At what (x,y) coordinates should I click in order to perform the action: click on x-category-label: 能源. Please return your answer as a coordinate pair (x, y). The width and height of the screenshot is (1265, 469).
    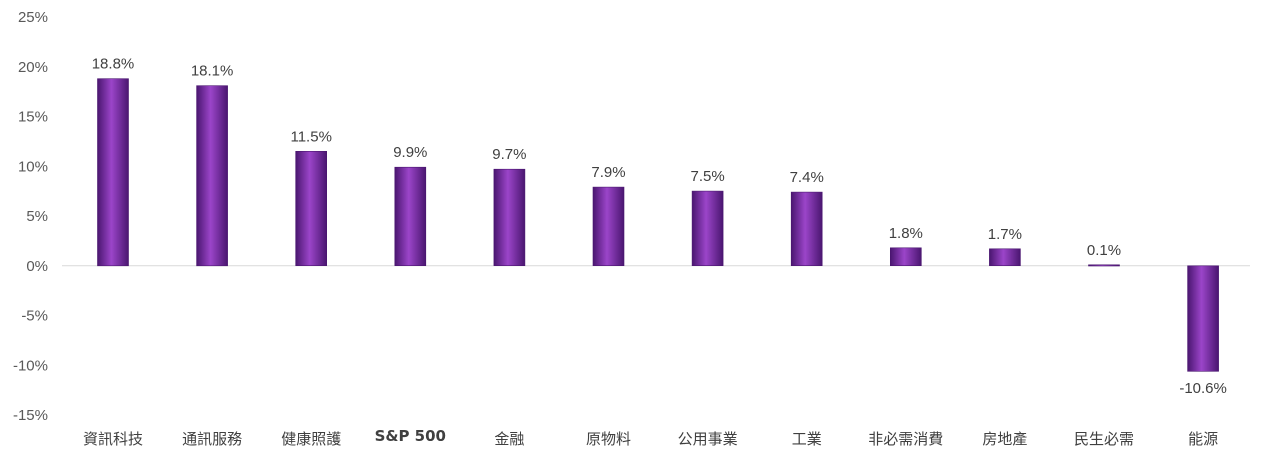
    Looking at the image, I should click on (1203, 439).